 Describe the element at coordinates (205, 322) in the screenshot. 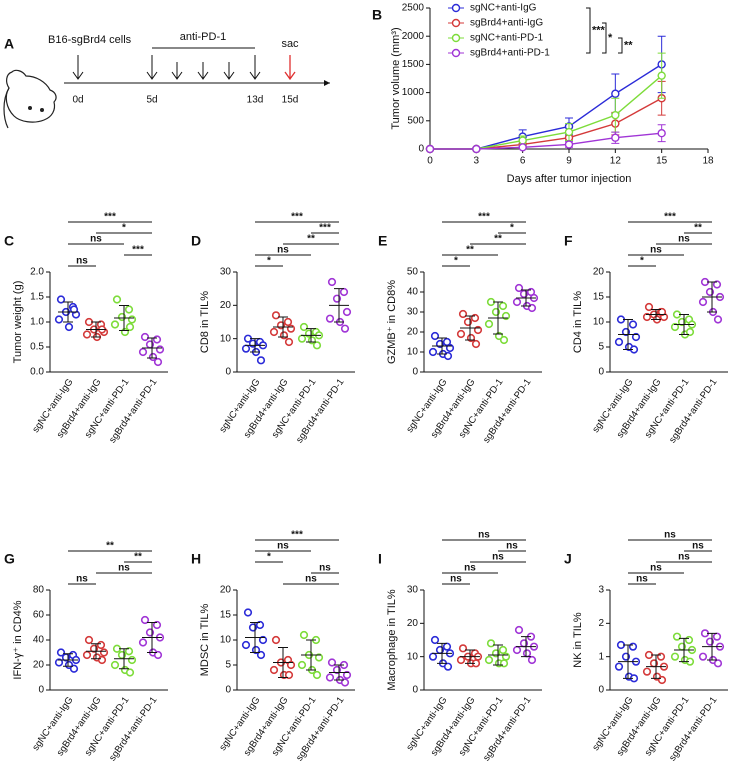

I see `y-axis-label: CD8 in TIL%` at that location.